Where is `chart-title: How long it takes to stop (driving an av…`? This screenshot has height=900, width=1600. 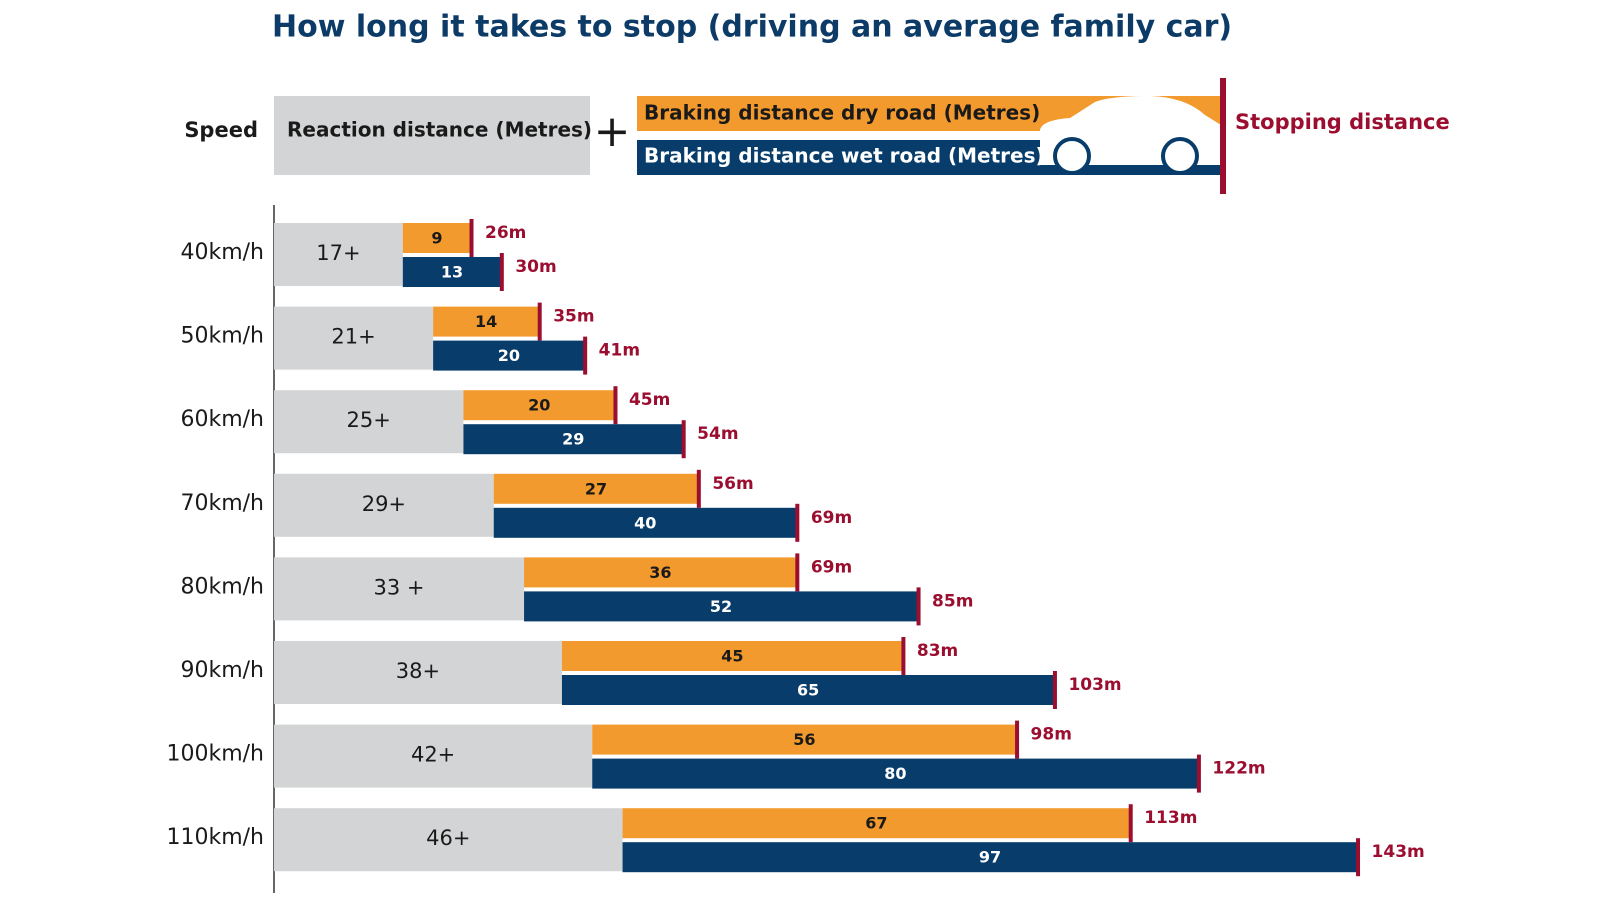 chart-title: How long it takes to stop (driving an av… is located at coordinates (752, 27).